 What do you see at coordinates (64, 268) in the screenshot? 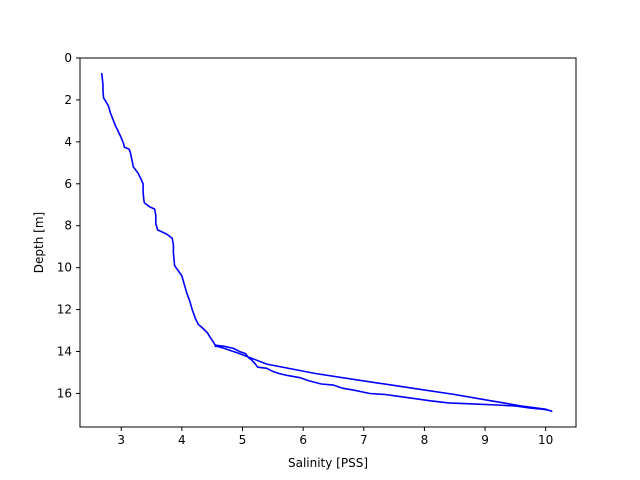
I see `y-tick-label: 10` at bounding box center [64, 268].